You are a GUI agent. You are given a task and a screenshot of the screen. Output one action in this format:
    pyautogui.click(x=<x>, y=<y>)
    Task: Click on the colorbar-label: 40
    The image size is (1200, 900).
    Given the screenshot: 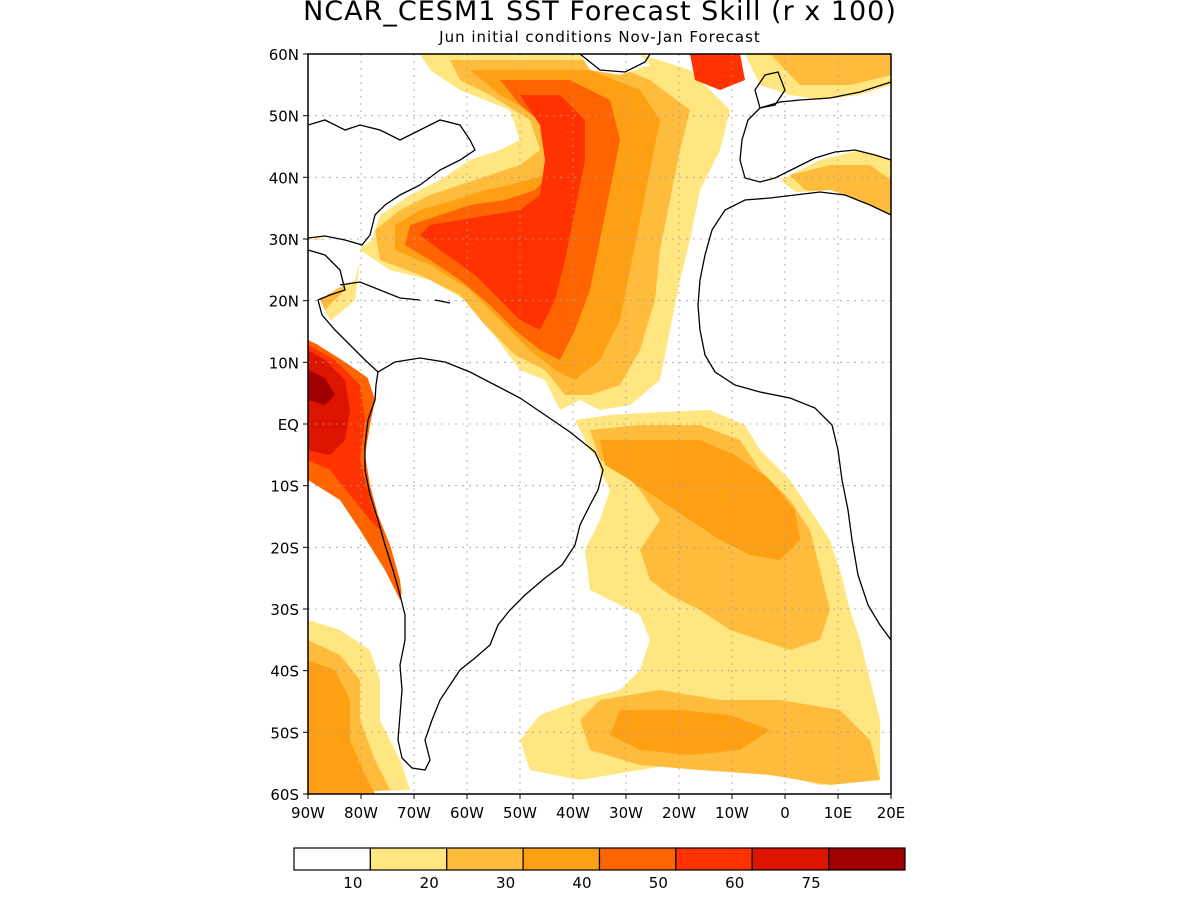 What is the action you would take?
    pyautogui.click(x=581, y=883)
    